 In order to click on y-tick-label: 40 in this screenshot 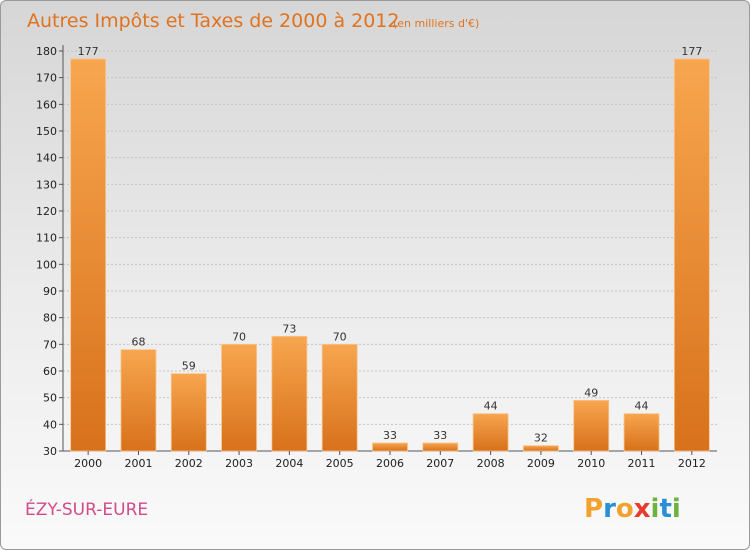, I will do `click(50, 424)`.